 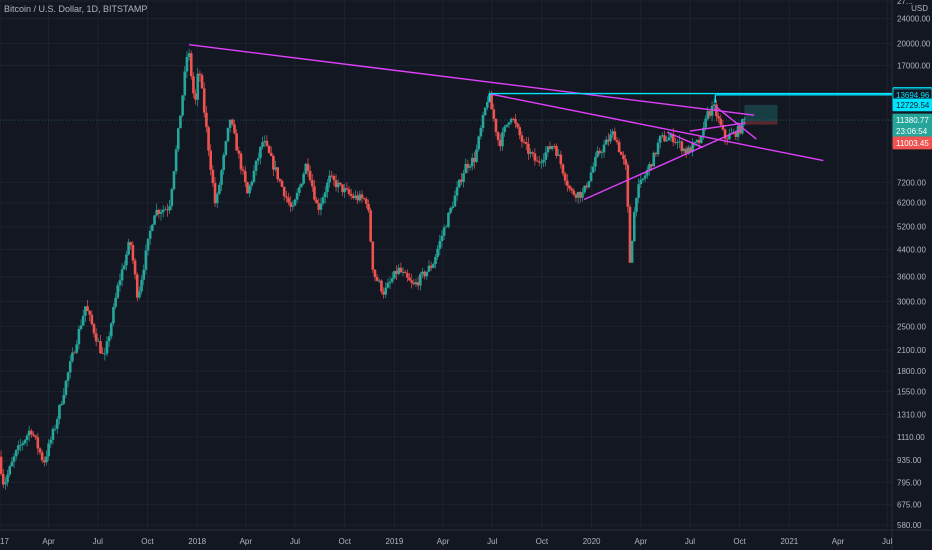 I want to click on time-axis-tick-label: 17, so click(x=4, y=541).